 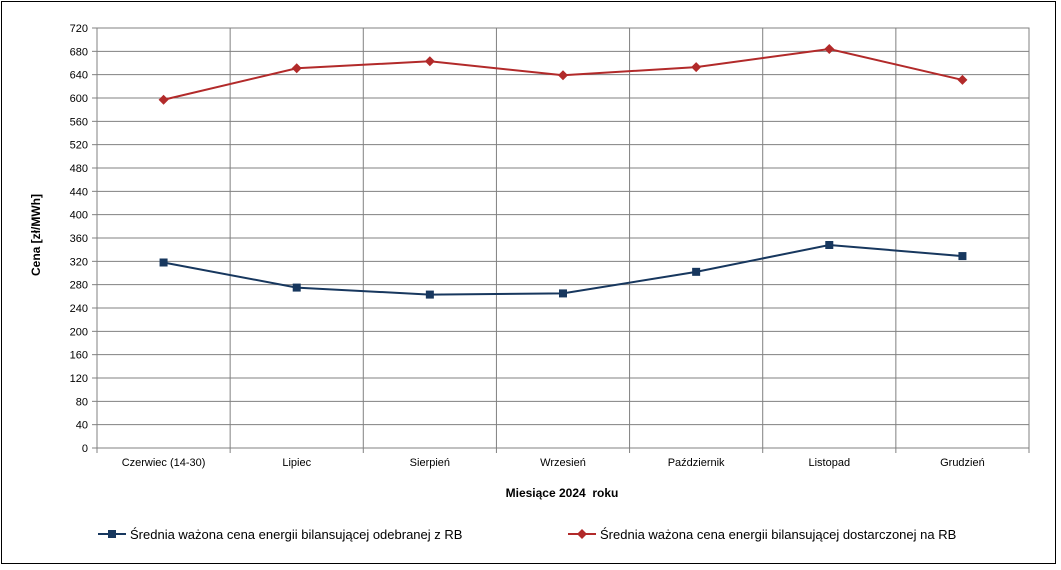 What do you see at coordinates (79, 332) in the screenshot?
I see `y-tick-label: 200` at bounding box center [79, 332].